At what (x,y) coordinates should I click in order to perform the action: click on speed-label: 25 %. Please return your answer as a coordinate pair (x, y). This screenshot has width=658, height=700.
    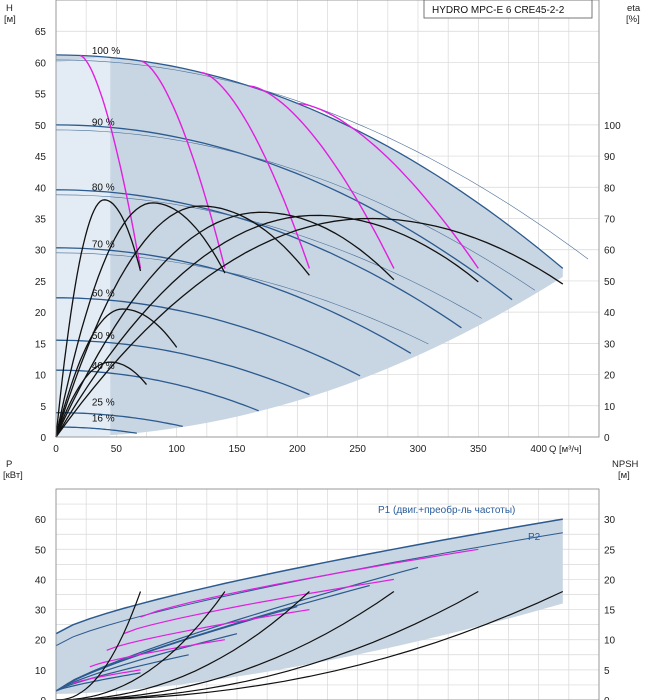
    Looking at the image, I should click on (103, 403).